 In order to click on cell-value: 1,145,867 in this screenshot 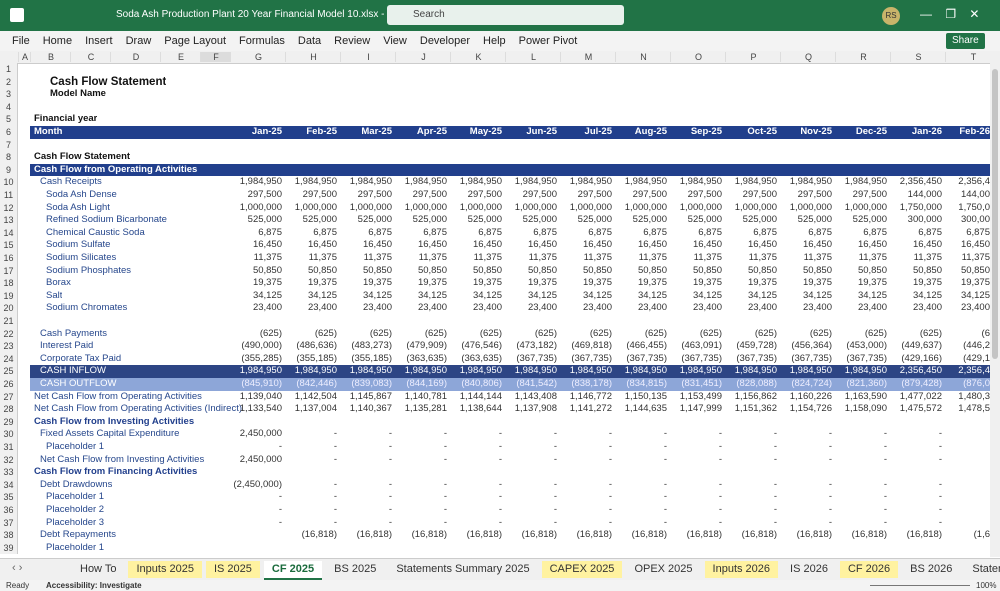, I will do `click(370, 396)`.